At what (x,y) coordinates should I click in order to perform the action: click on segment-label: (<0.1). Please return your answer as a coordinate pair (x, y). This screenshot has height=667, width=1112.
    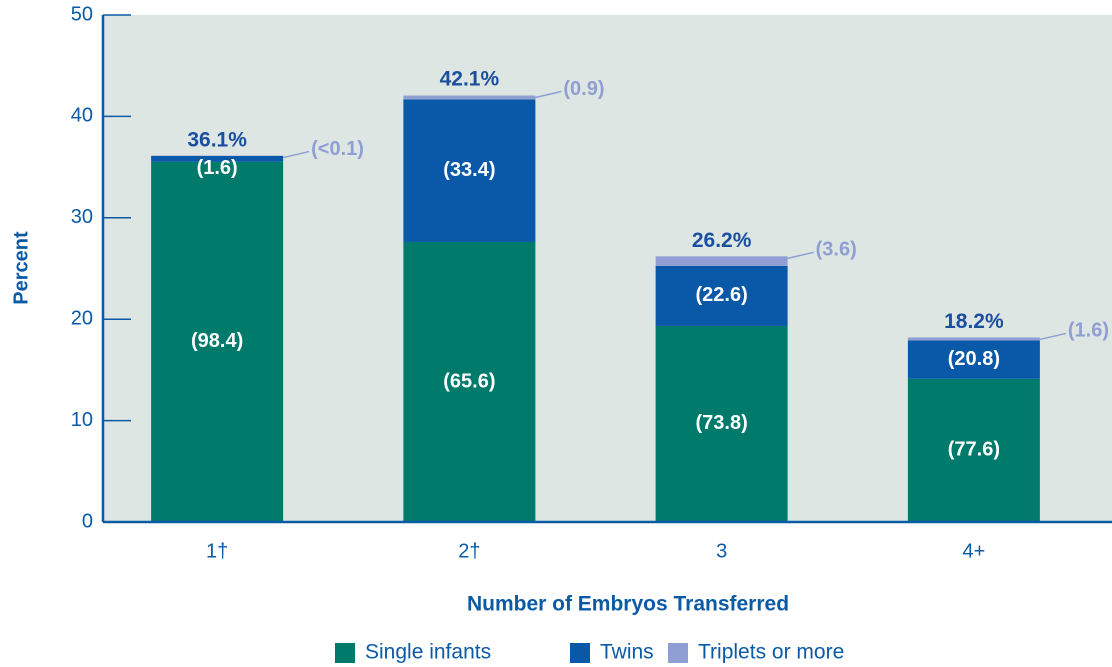
    Looking at the image, I should click on (337, 149).